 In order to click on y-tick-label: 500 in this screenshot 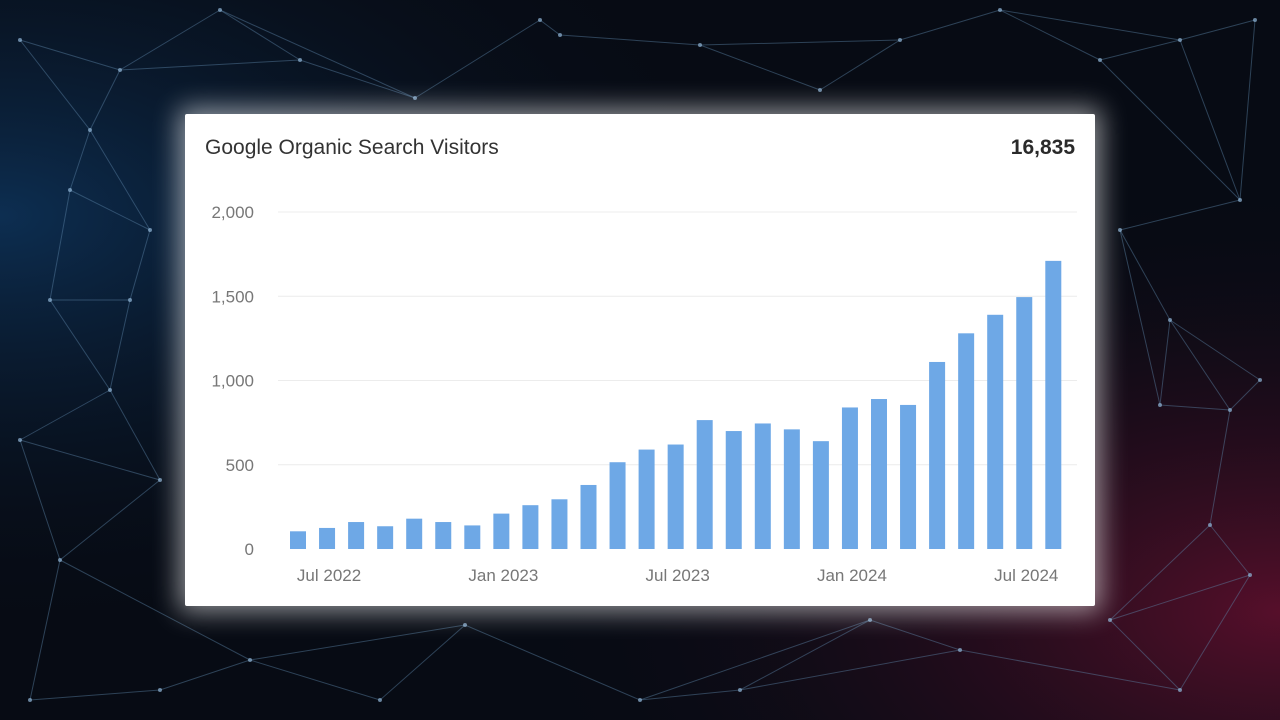, I will do `click(240, 465)`.